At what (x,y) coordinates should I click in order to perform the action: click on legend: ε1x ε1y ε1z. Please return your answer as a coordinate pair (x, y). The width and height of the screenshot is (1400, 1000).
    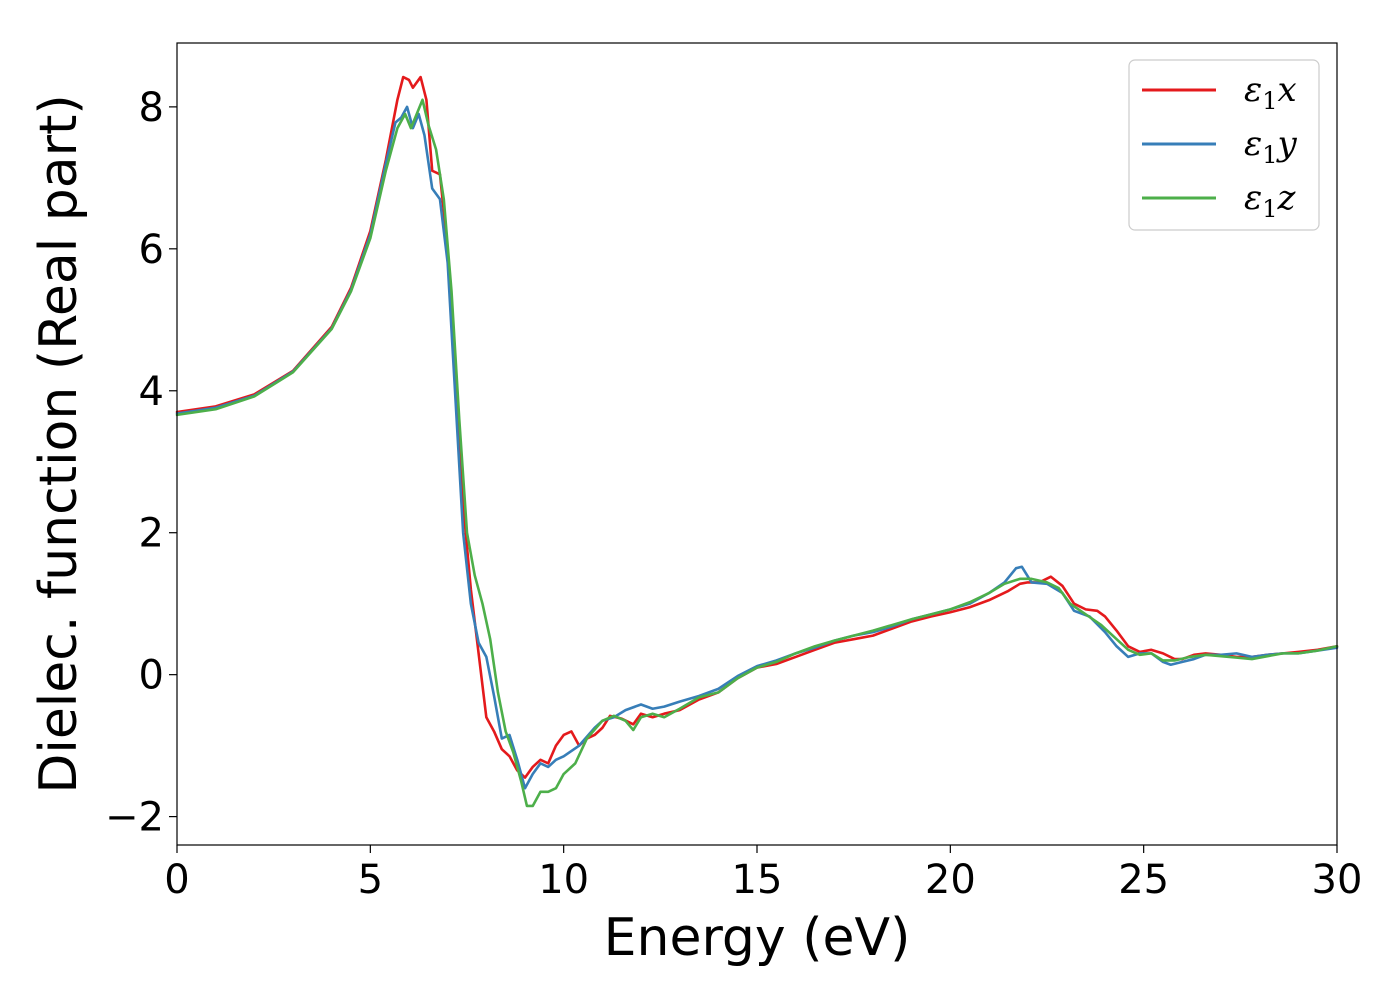
    Looking at the image, I should click on (1224, 145).